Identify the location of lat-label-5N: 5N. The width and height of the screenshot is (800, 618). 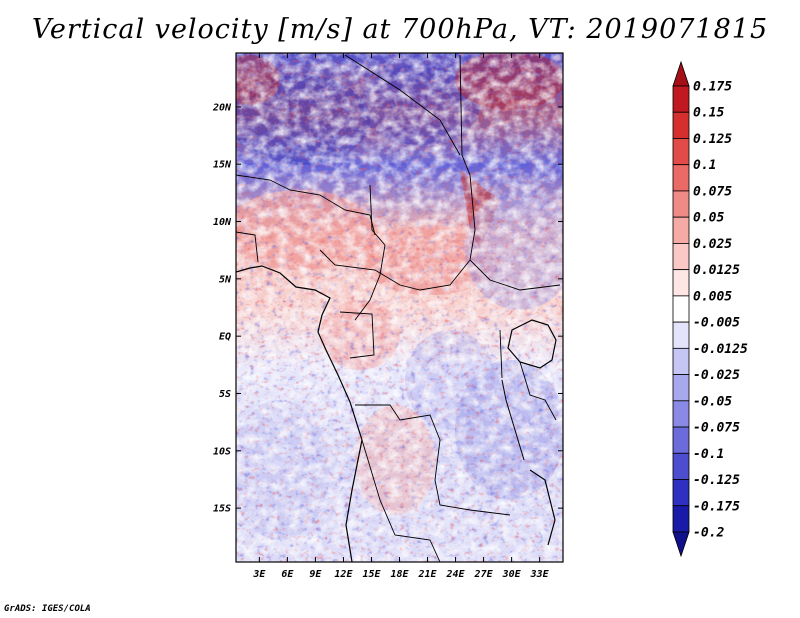
(225, 279).